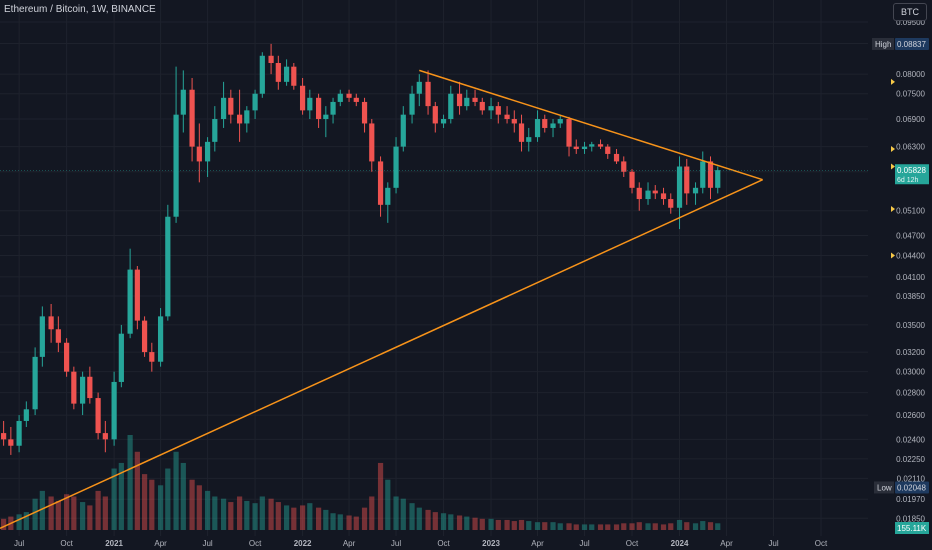  What do you see at coordinates (910, 12) in the screenshot?
I see `currency-button: BTC` at bounding box center [910, 12].